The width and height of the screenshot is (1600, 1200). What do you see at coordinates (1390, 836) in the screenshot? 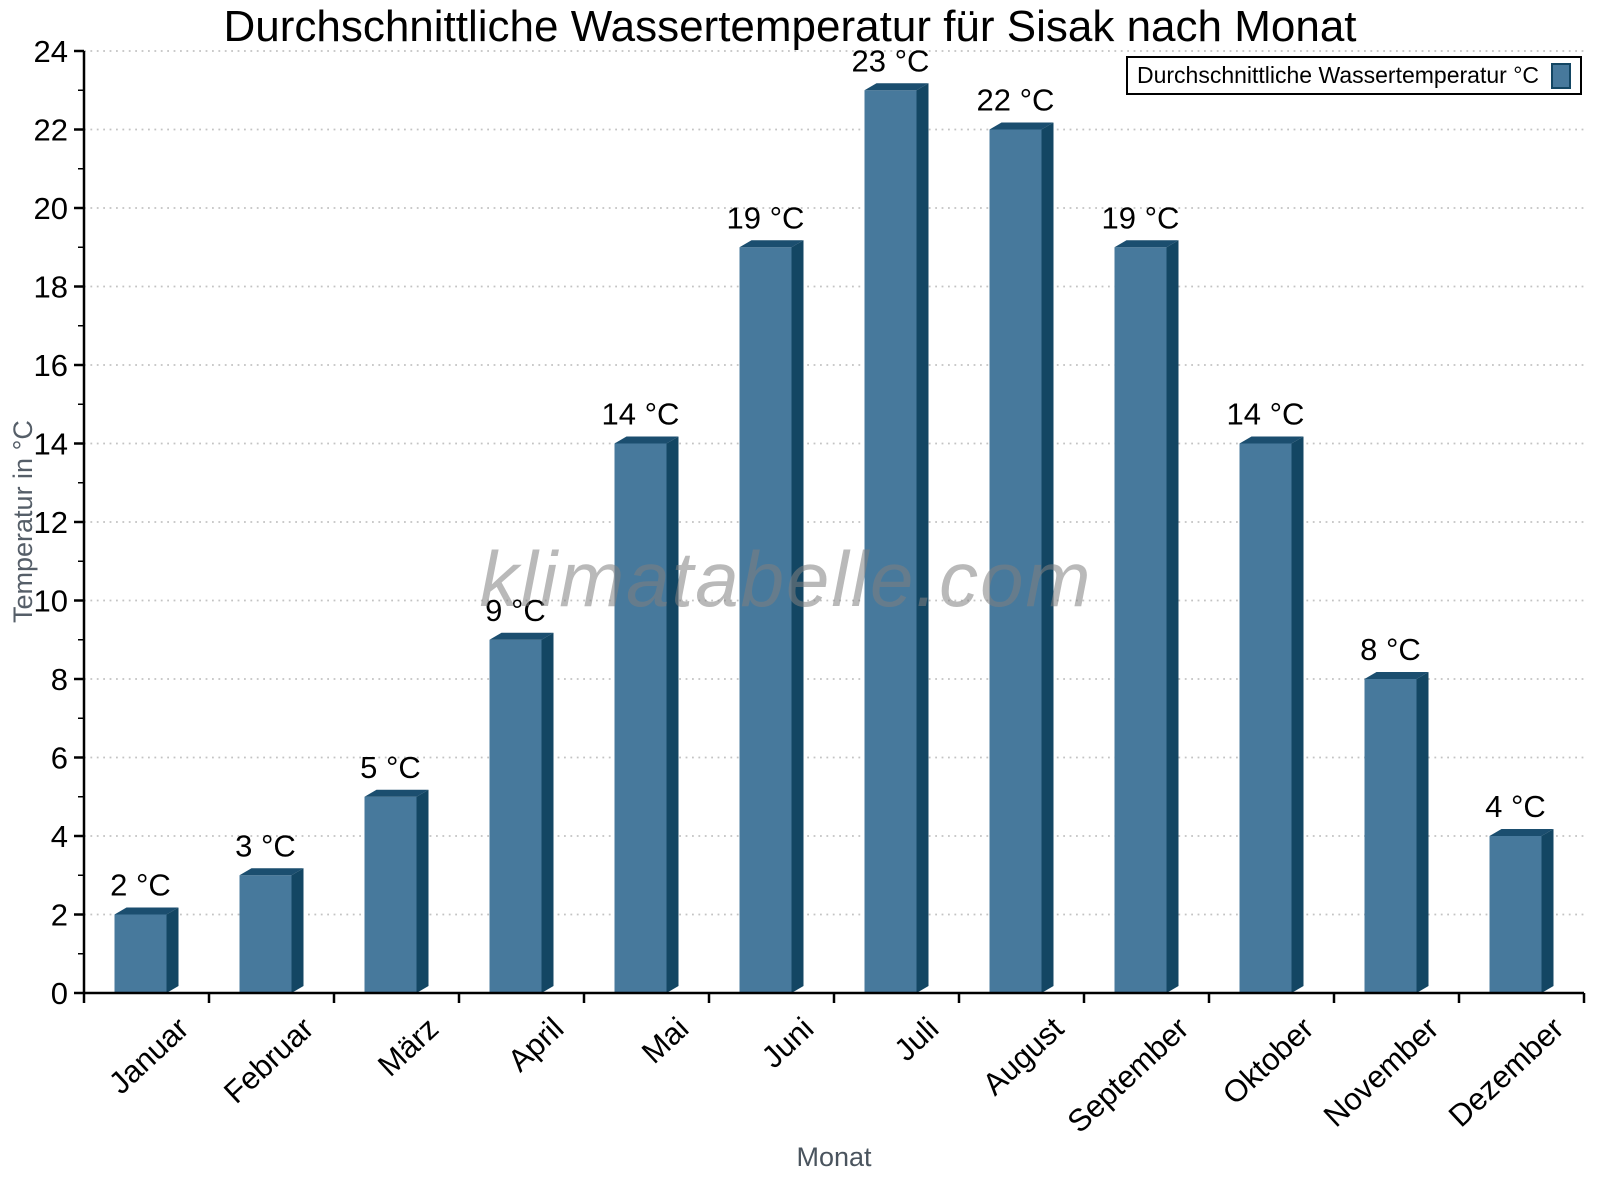
I see `bar-november` at bounding box center [1390, 836].